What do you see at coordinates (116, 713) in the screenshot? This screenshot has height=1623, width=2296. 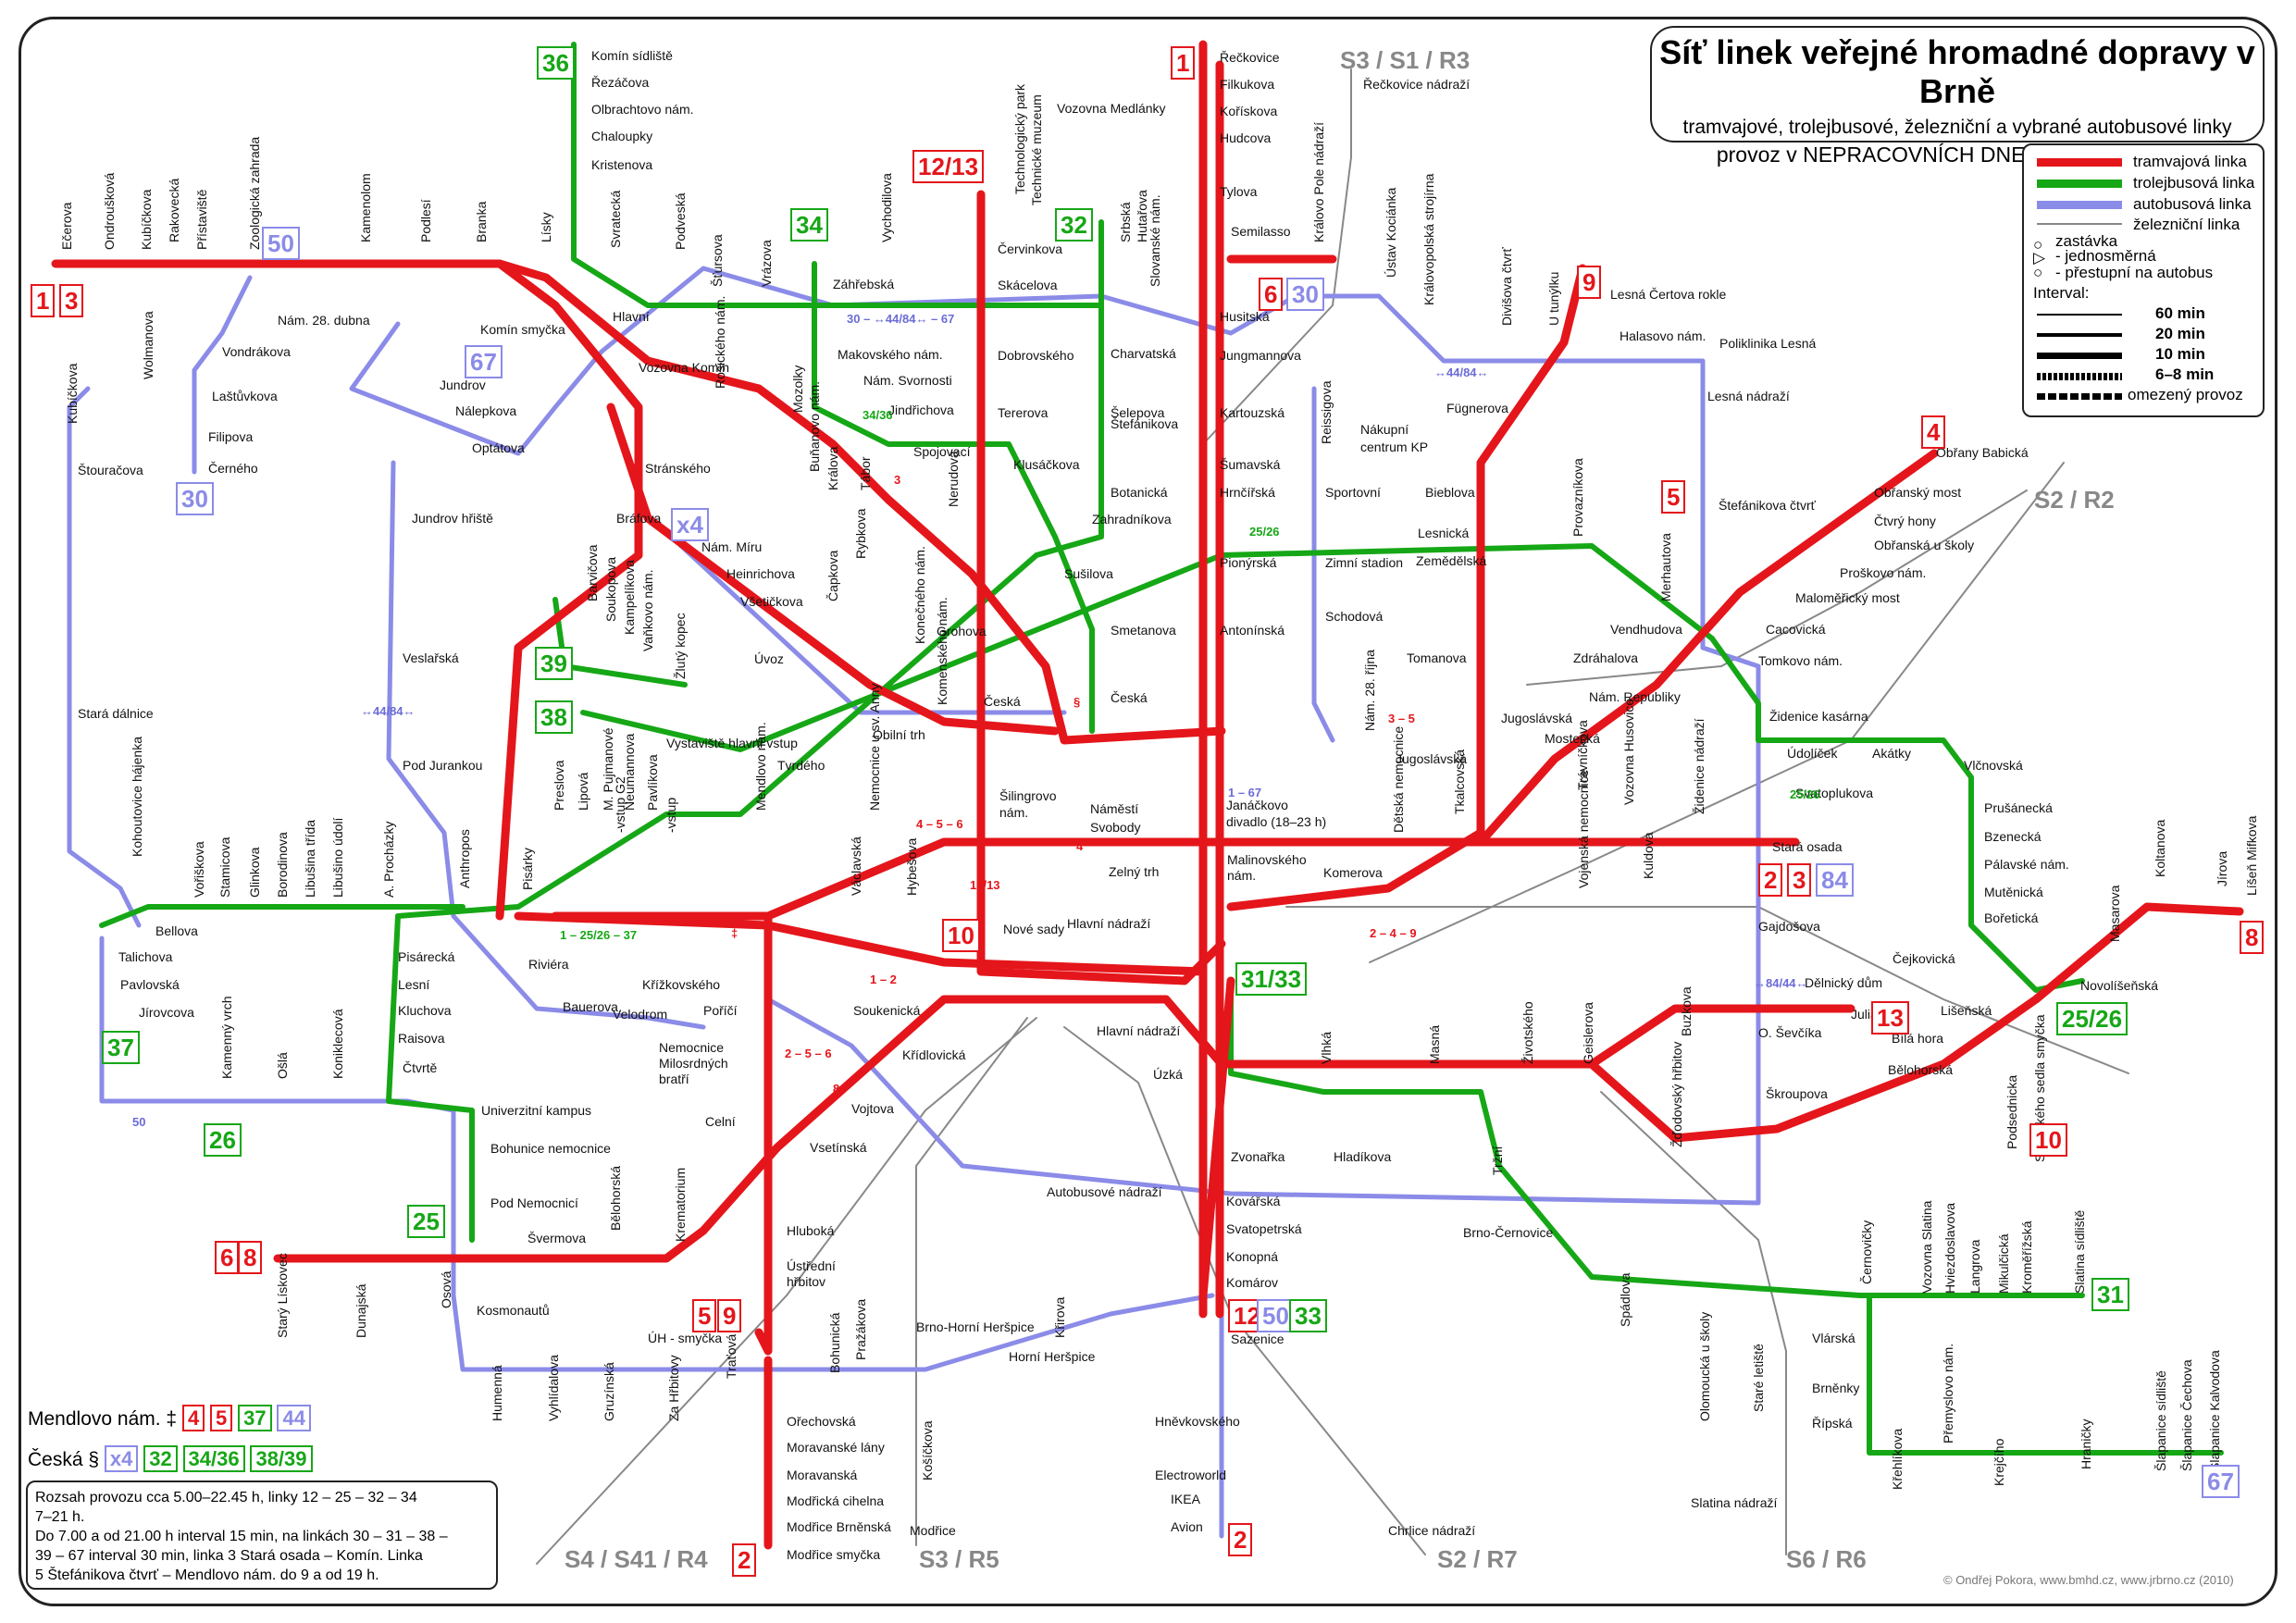 I see `stop-label: Stará dálnice` at bounding box center [116, 713].